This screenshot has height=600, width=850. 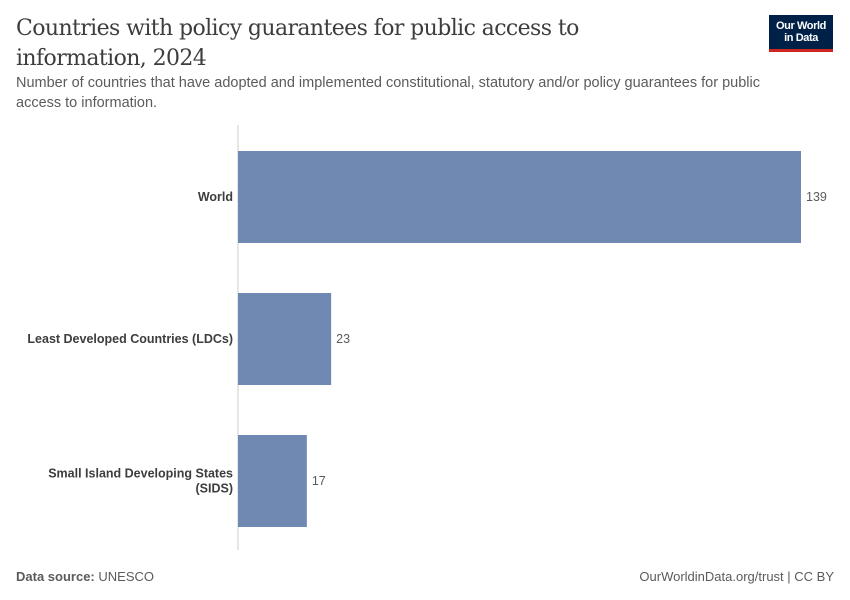 What do you see at coordinates (140, 474) in the screenshot?
I see `category-label: Small Island Developing States` at bounding box center [140, 474].